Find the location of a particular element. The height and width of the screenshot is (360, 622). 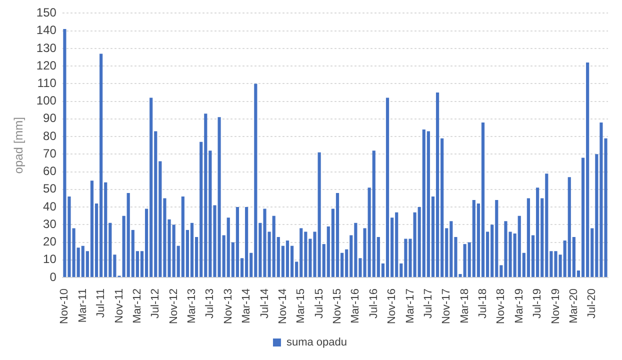

y-axis-title: opad [mm] is located at coordinates (19, 145).